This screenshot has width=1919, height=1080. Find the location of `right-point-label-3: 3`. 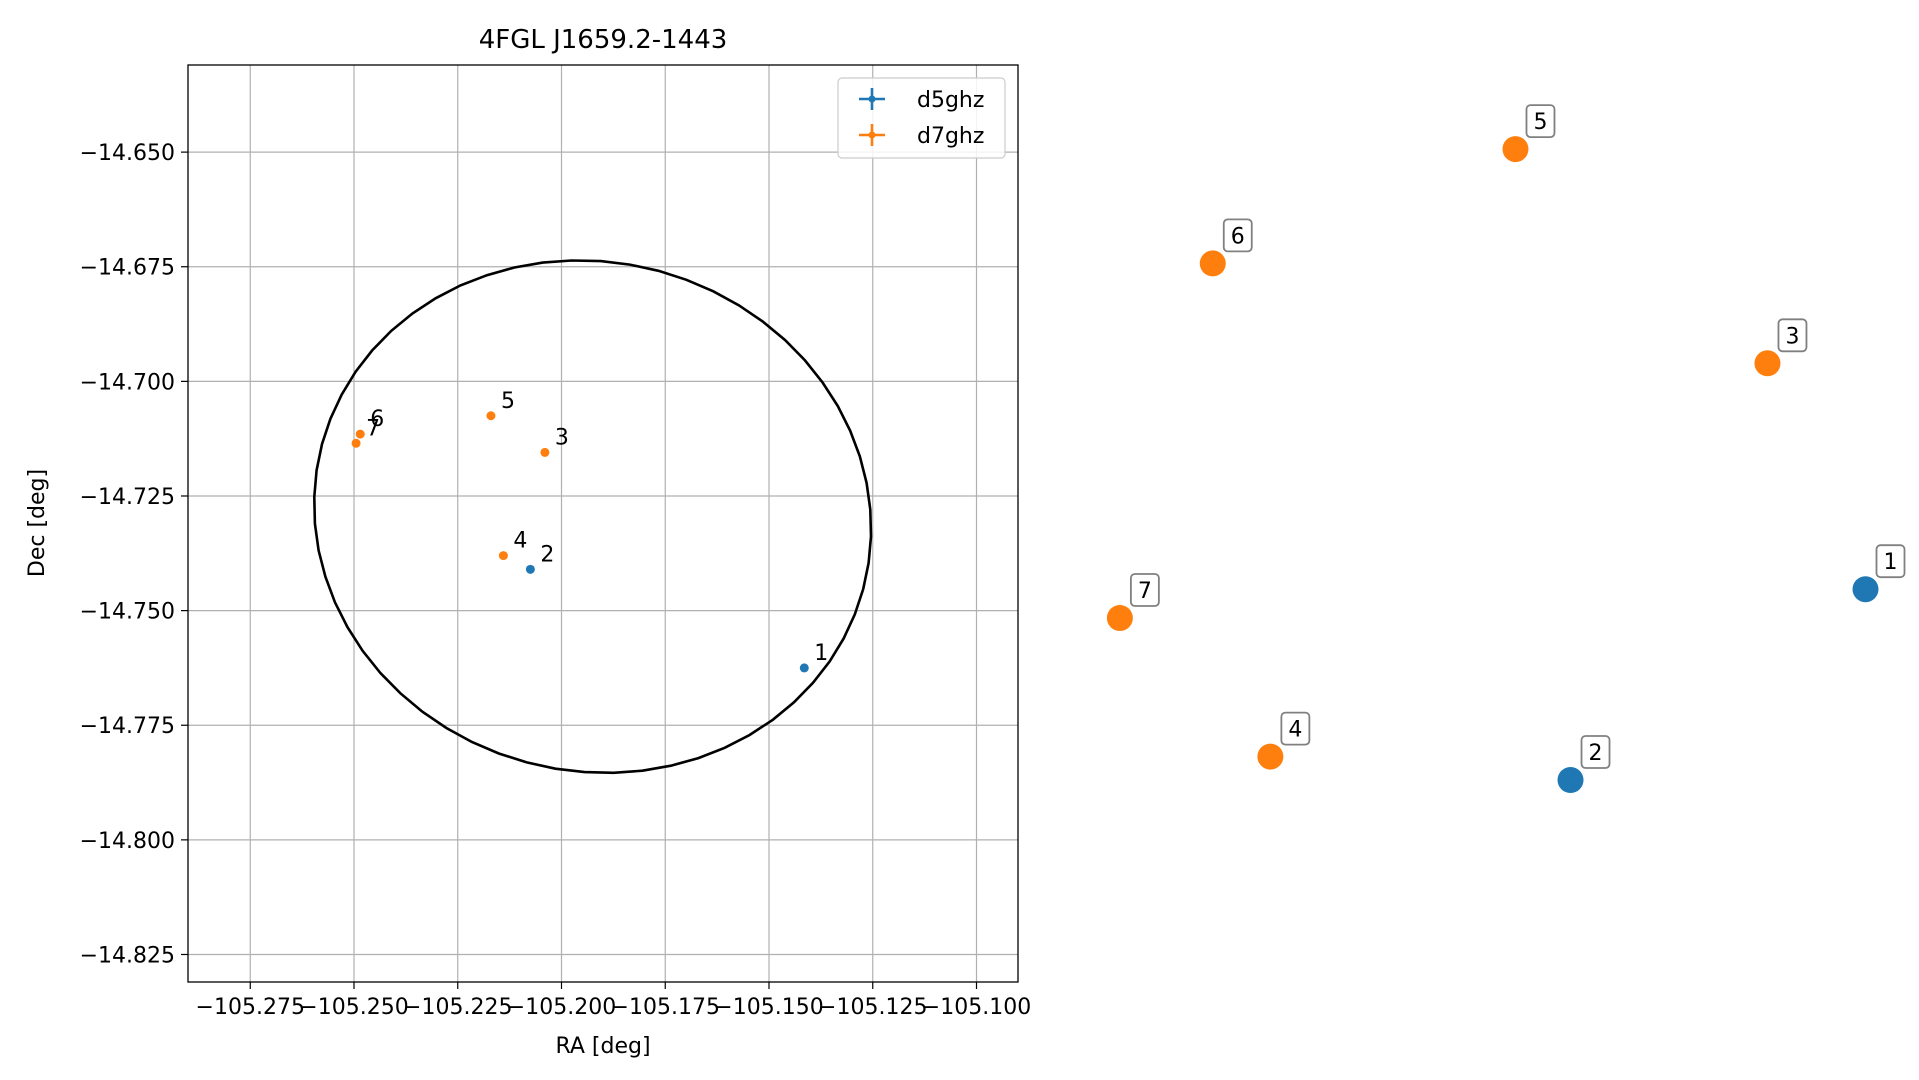

right-point-label-3: 3 is located at coordinates (1792, 336).